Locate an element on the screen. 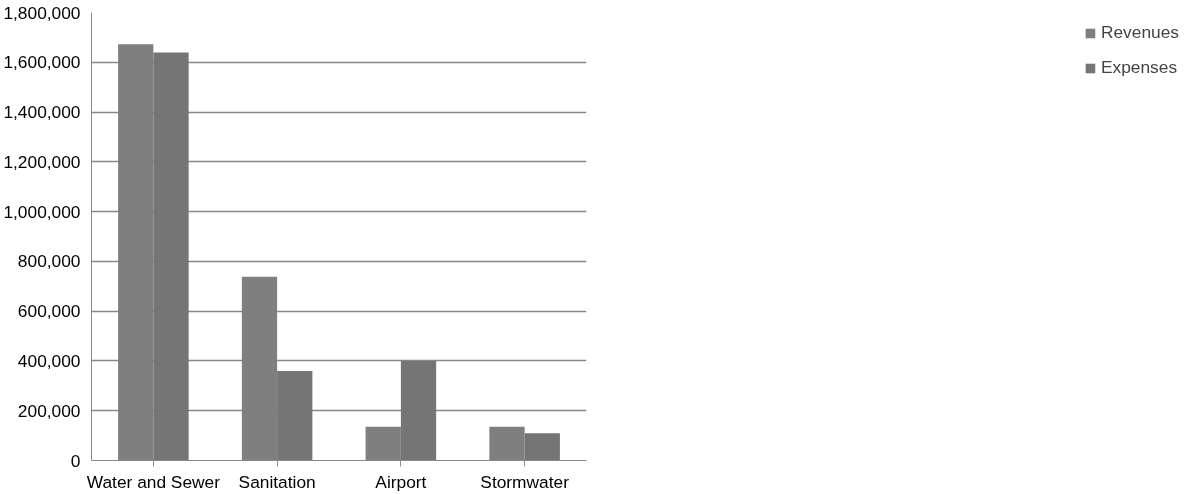 The image size is (1189, 494). y-tick-label: 600,000 is located at coordinates (49, 311).